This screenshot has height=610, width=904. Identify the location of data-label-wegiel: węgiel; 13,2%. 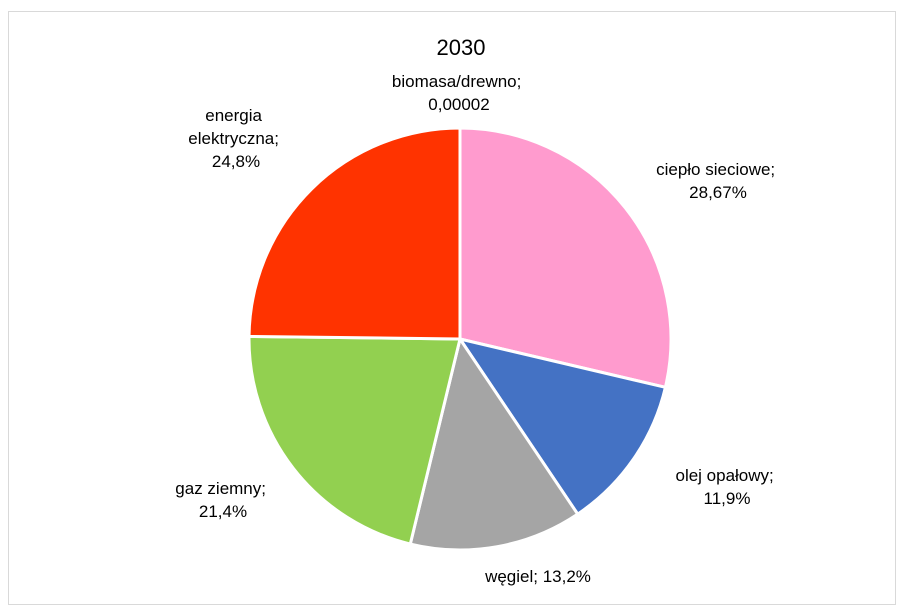
(537, 576).